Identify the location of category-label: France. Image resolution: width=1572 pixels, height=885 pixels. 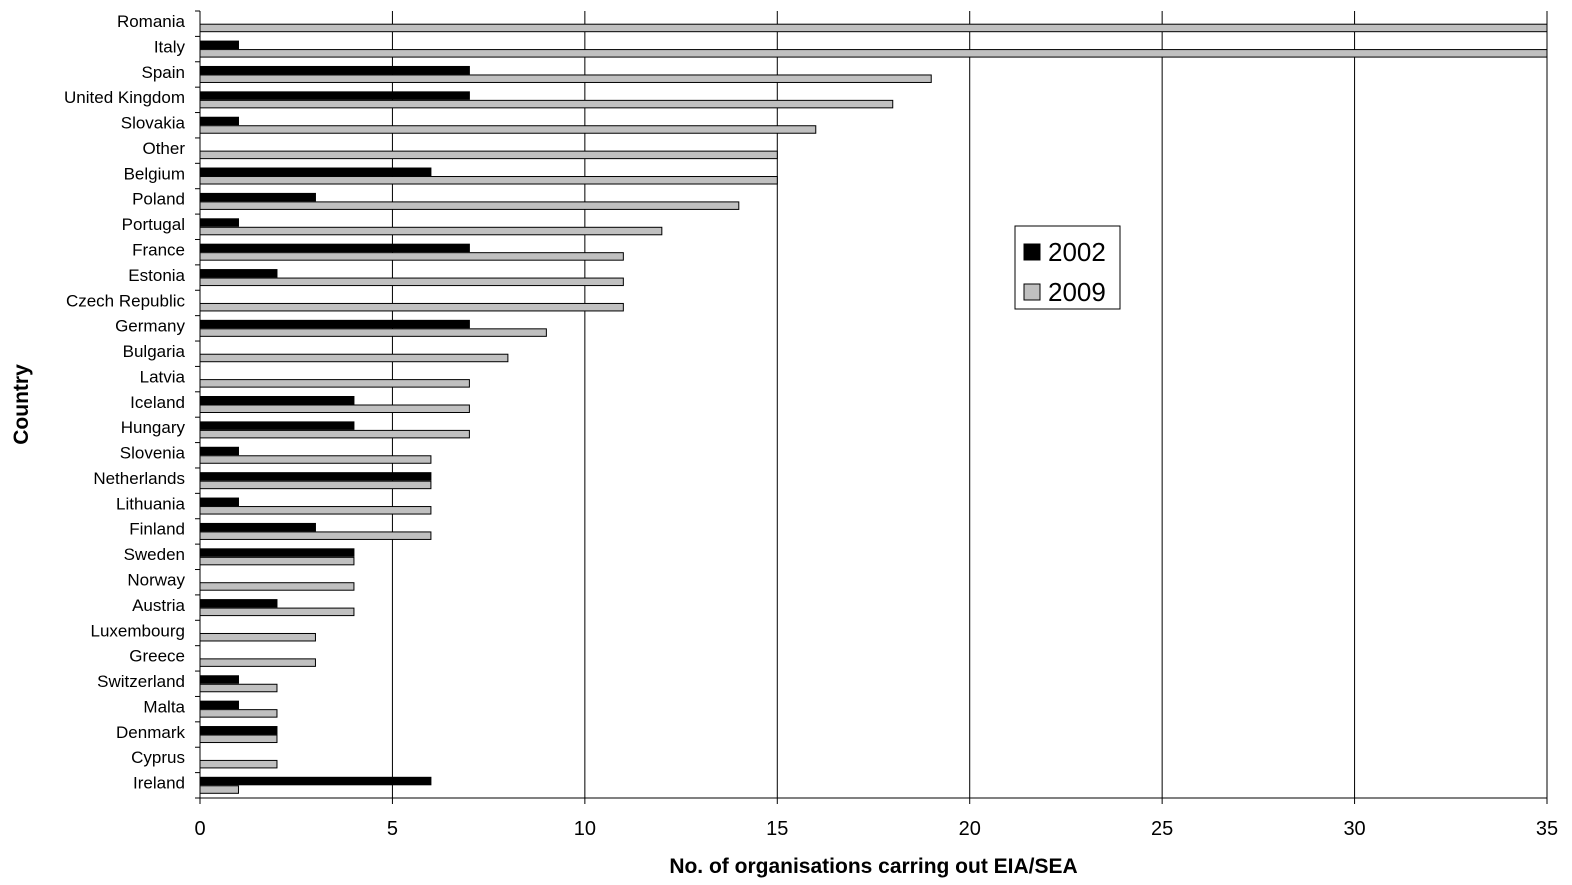
(158, 249).